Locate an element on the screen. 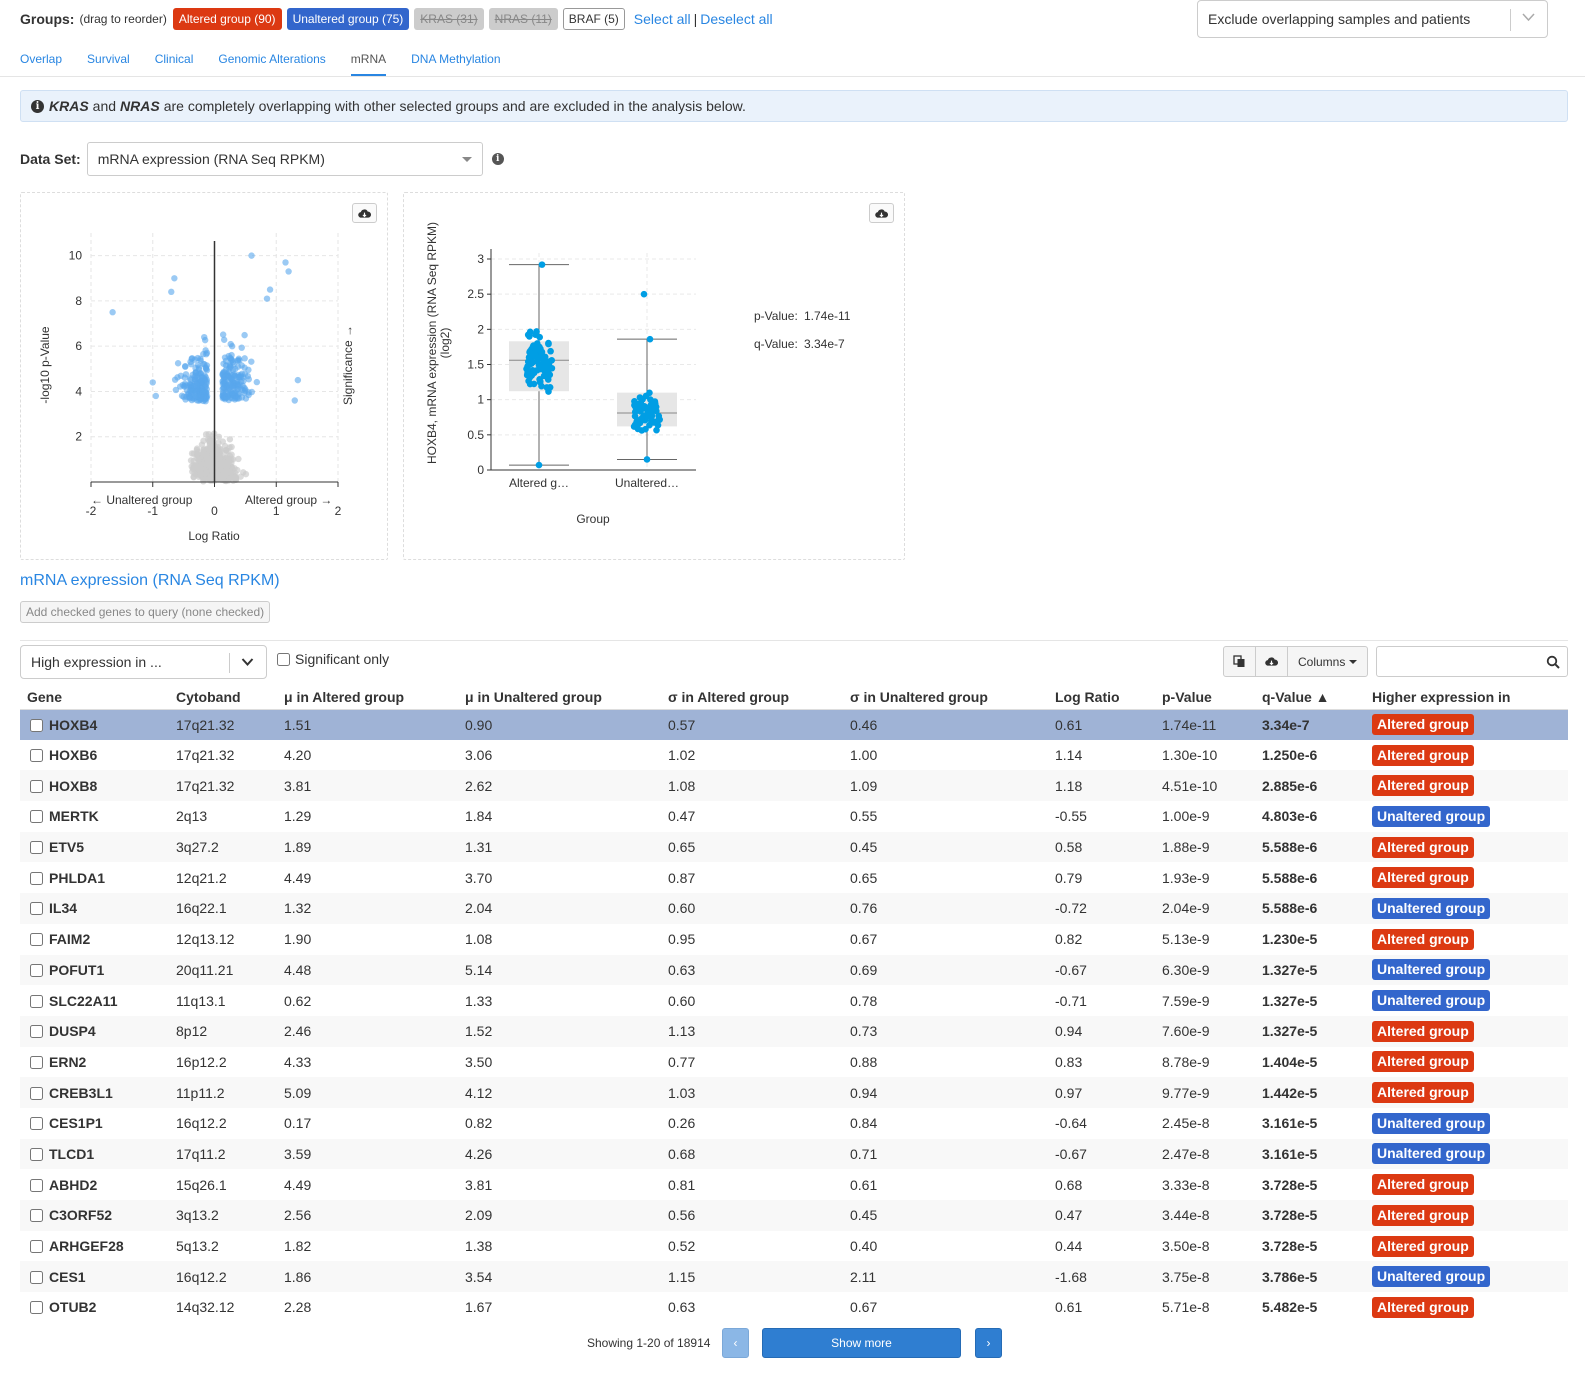  group-button-braf: BRAF (5) is located at coordinates (593, 19).